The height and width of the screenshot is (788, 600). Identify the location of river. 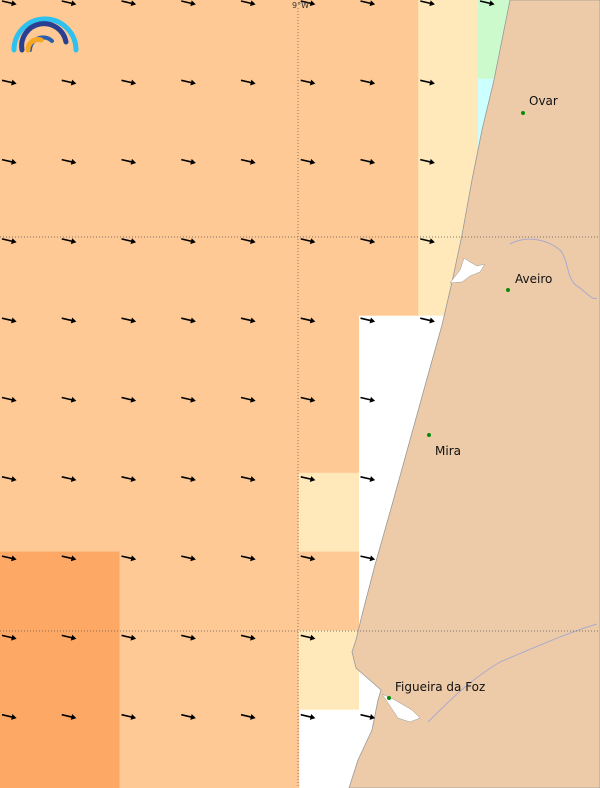
(512, 673).